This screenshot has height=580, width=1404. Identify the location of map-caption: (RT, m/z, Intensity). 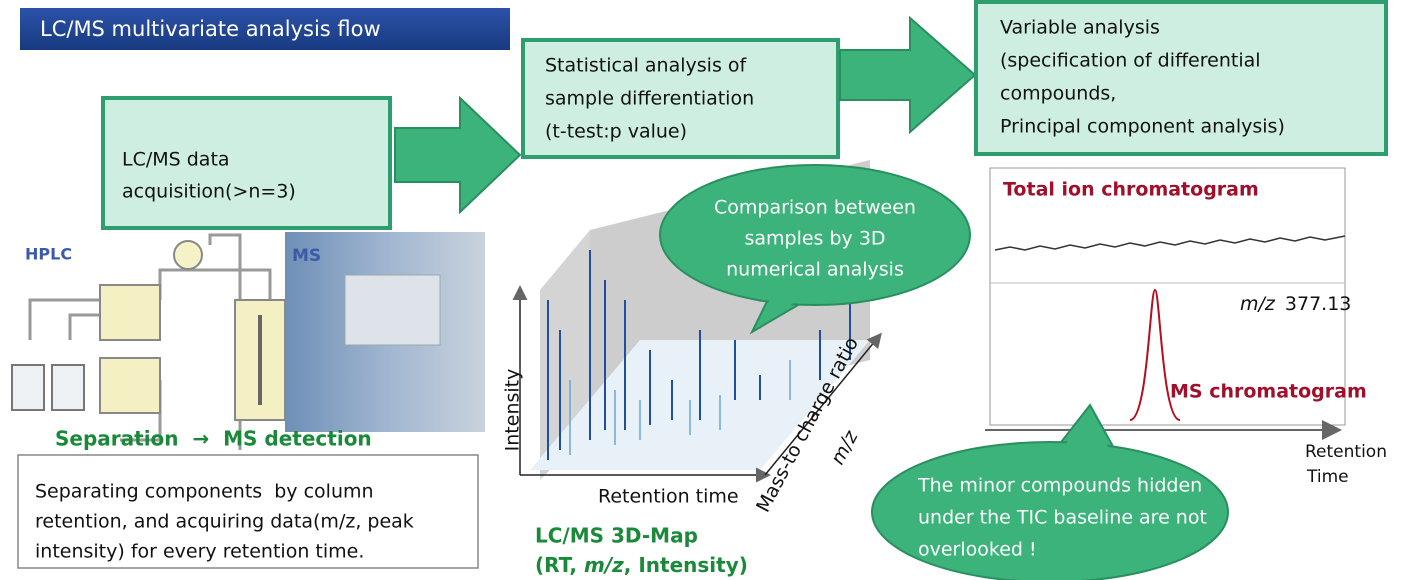
(641, 565).